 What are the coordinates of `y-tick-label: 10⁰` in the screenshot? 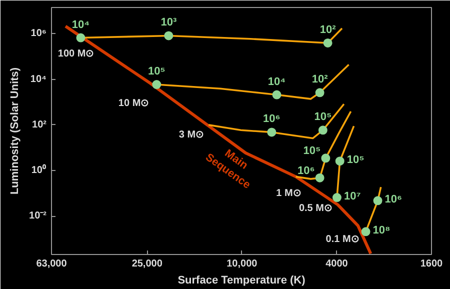 It's located at (38, 170).